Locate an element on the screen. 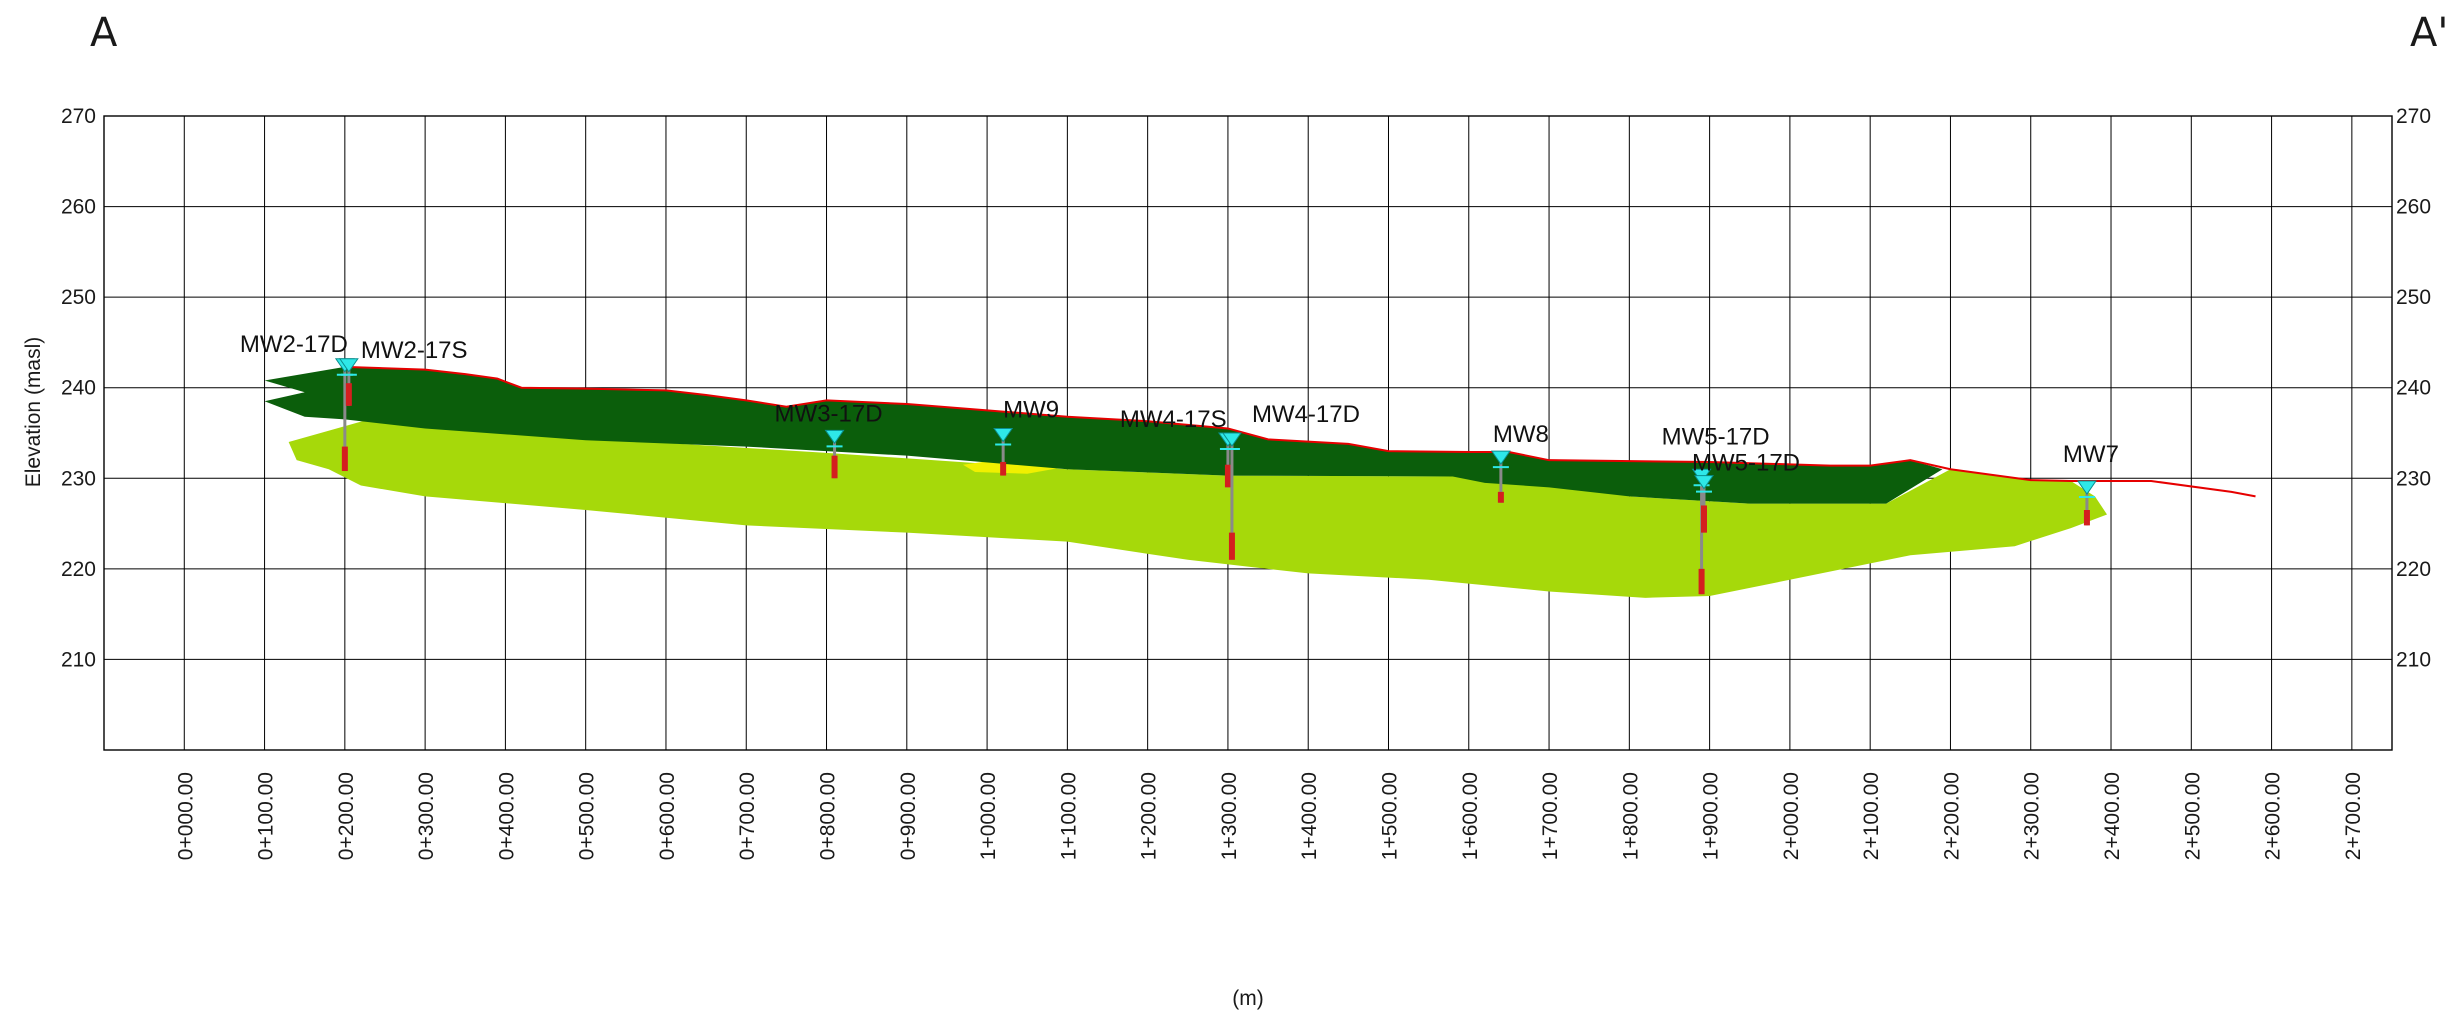 The height and width of the screenshot is (1030, 2449). x-tick-label: 0+400.00 is located at coordinates (506, 816).